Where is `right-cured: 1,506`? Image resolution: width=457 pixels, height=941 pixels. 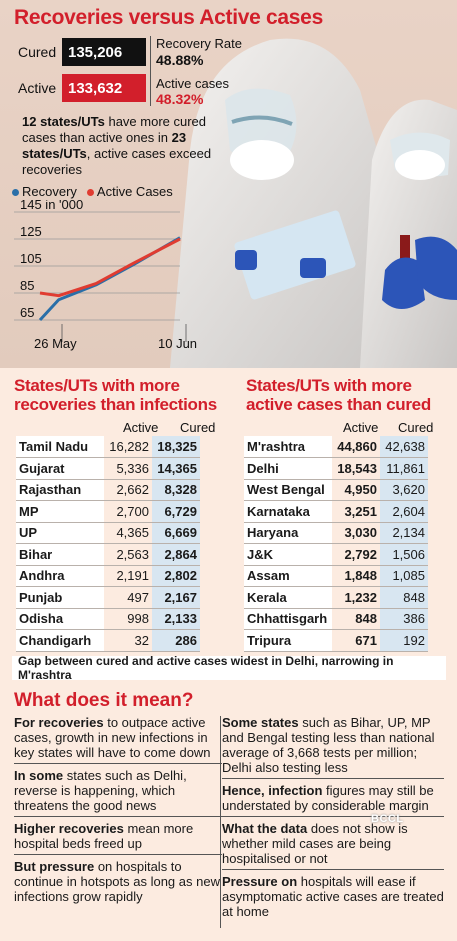
right-cured: 1,506 is located at coordinates (404, 554).